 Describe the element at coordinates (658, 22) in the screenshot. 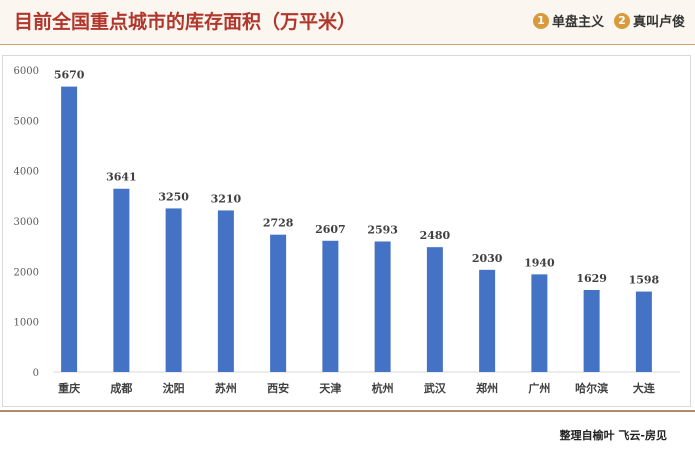

I see `logo-zhenjiao-label: 真叫卢俊` at that location.